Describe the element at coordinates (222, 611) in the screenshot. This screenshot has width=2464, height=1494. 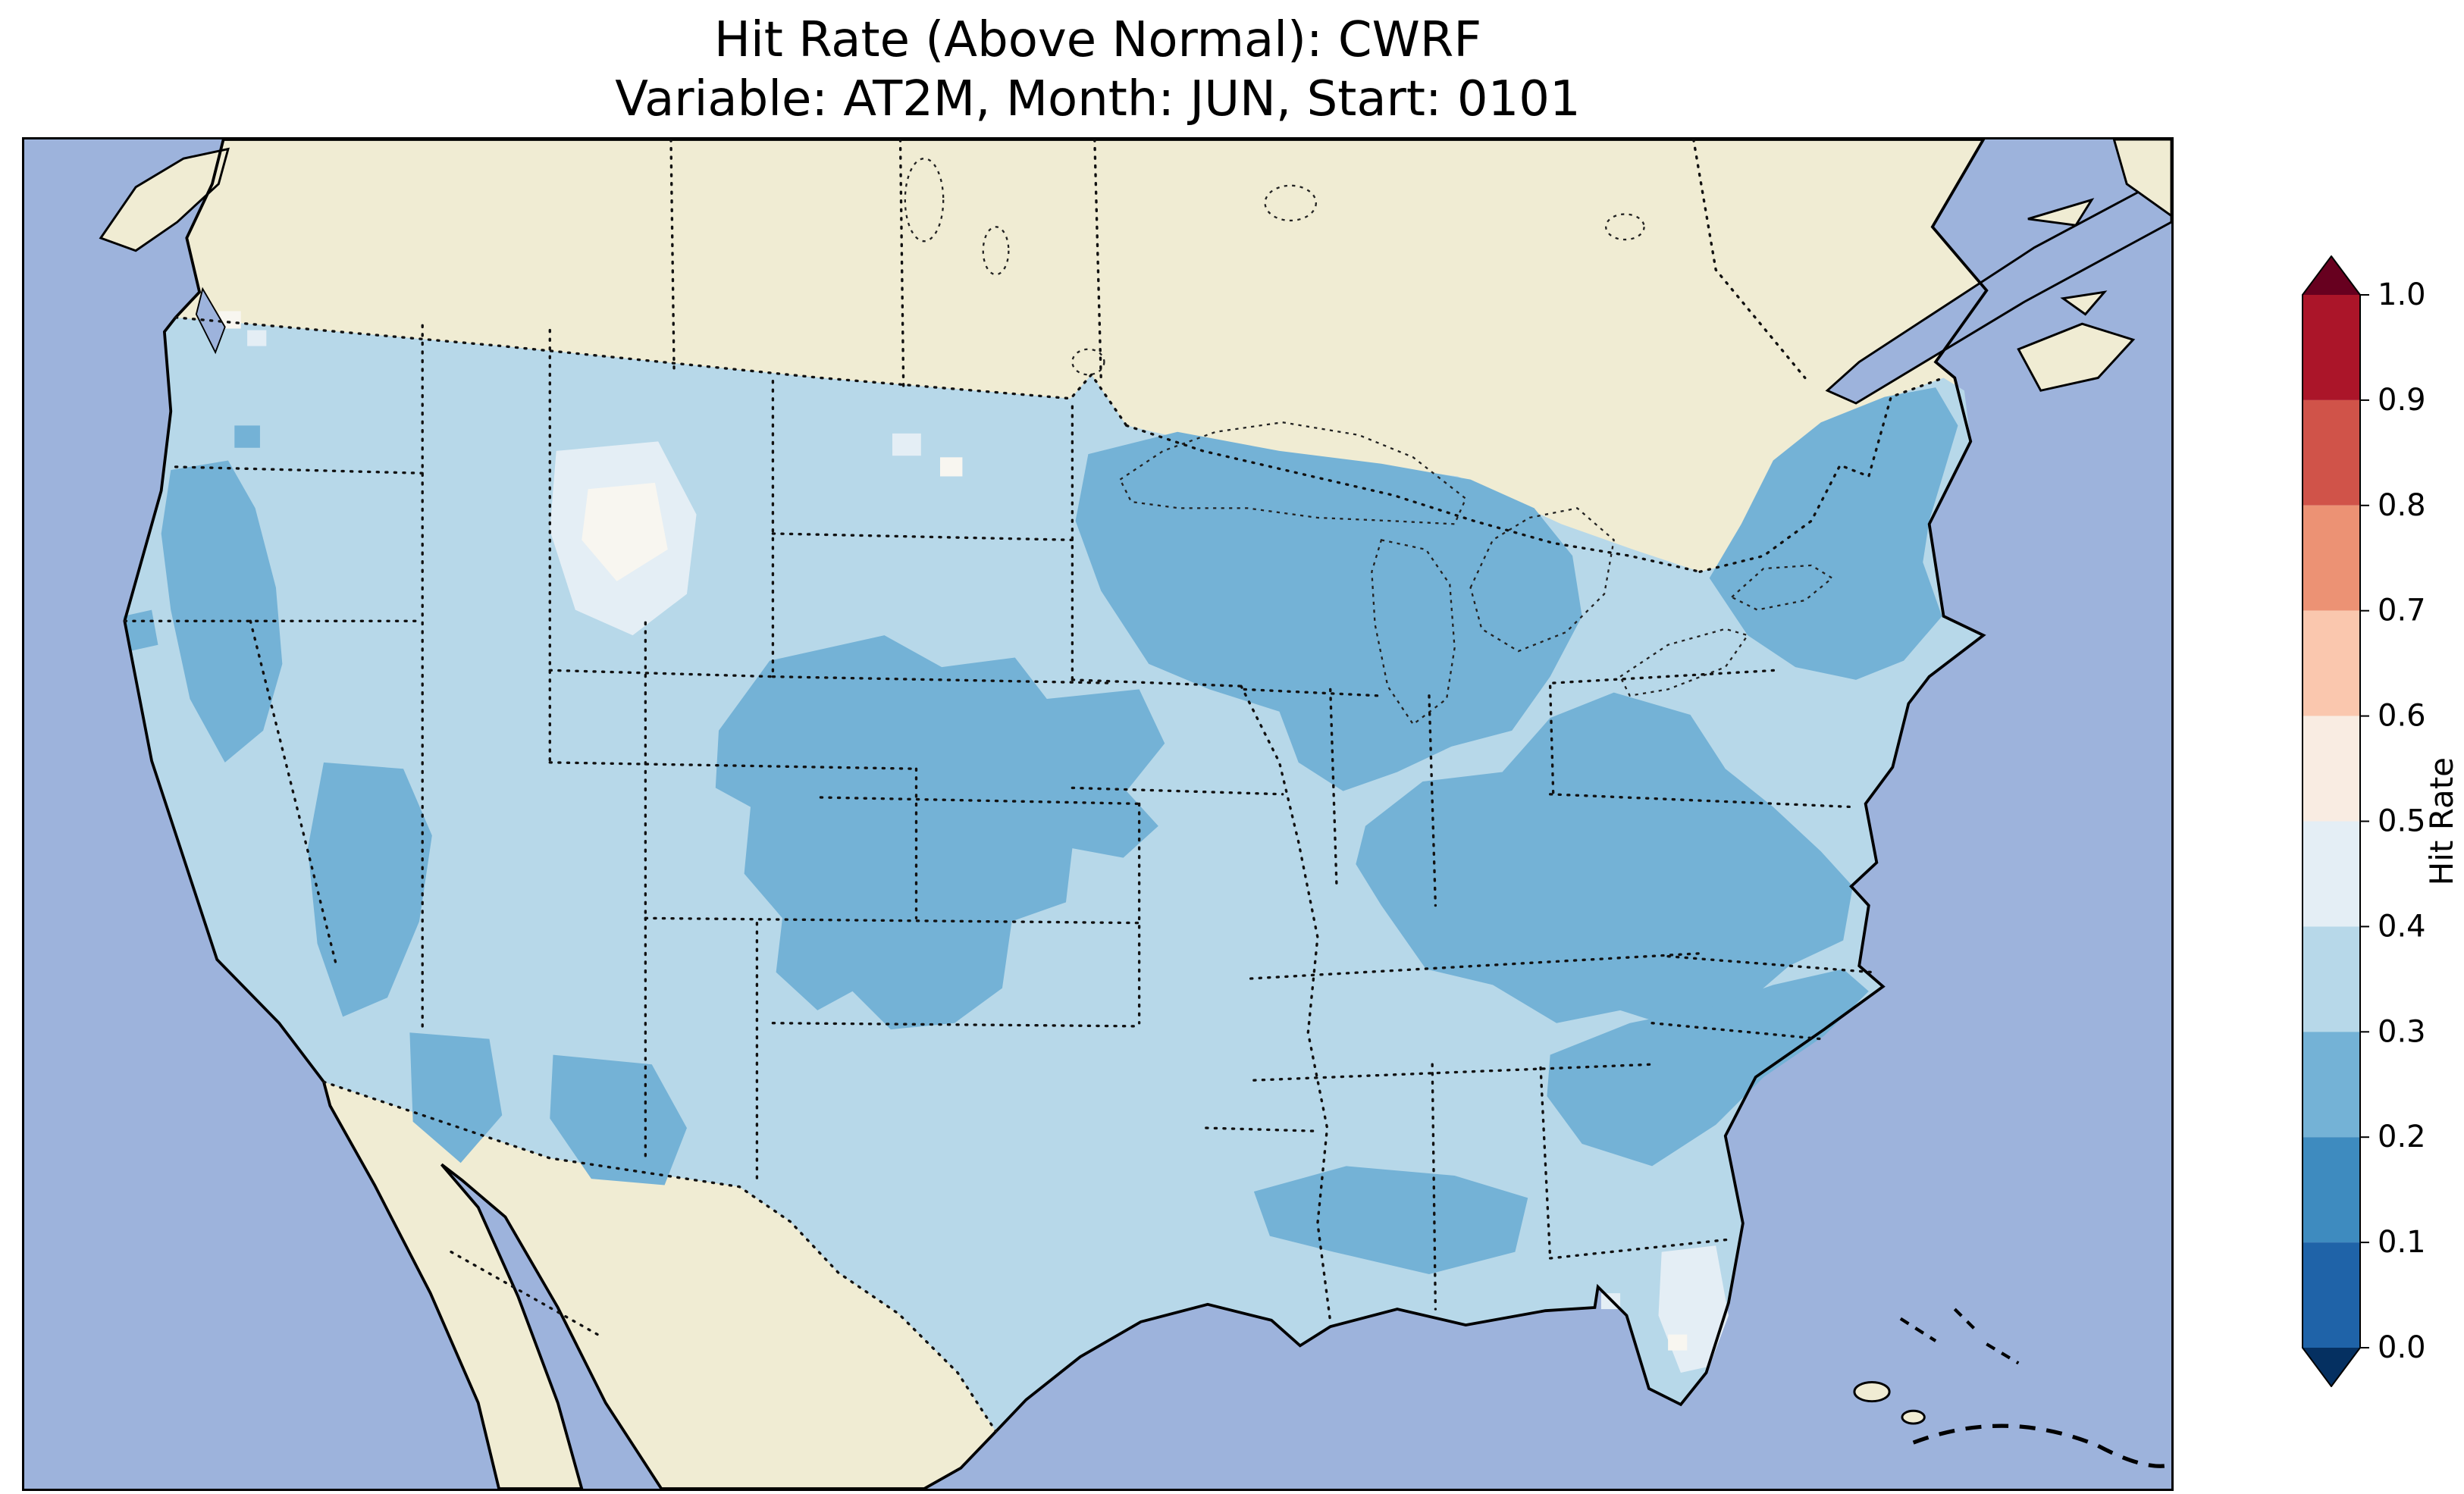
I see `sierra-nevada-low-hitrate` at that location.